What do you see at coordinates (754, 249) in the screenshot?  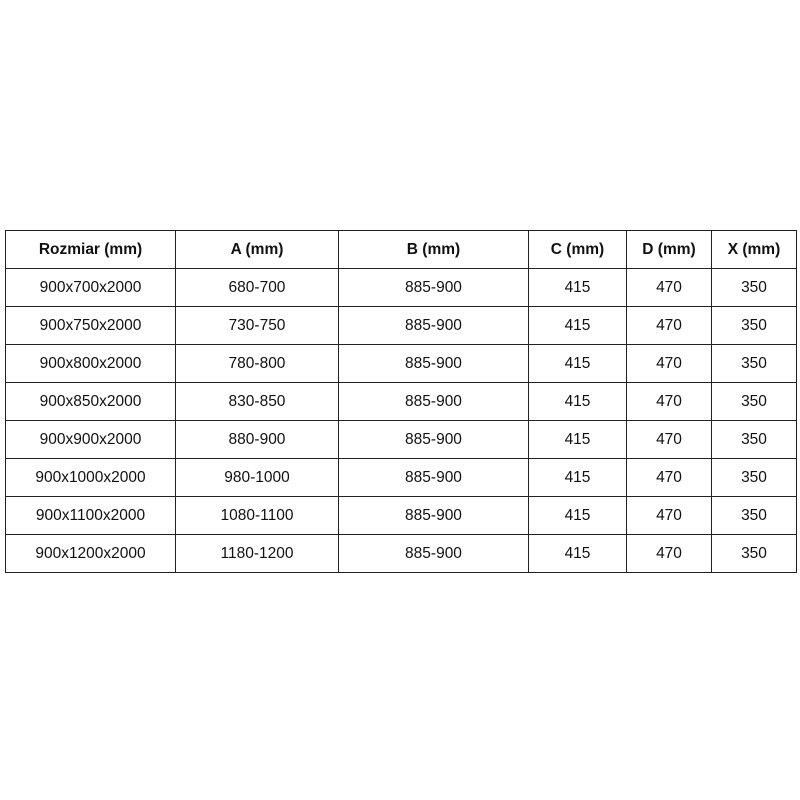 I see `column-header: X (mm)` at bounding box center [754, 249].